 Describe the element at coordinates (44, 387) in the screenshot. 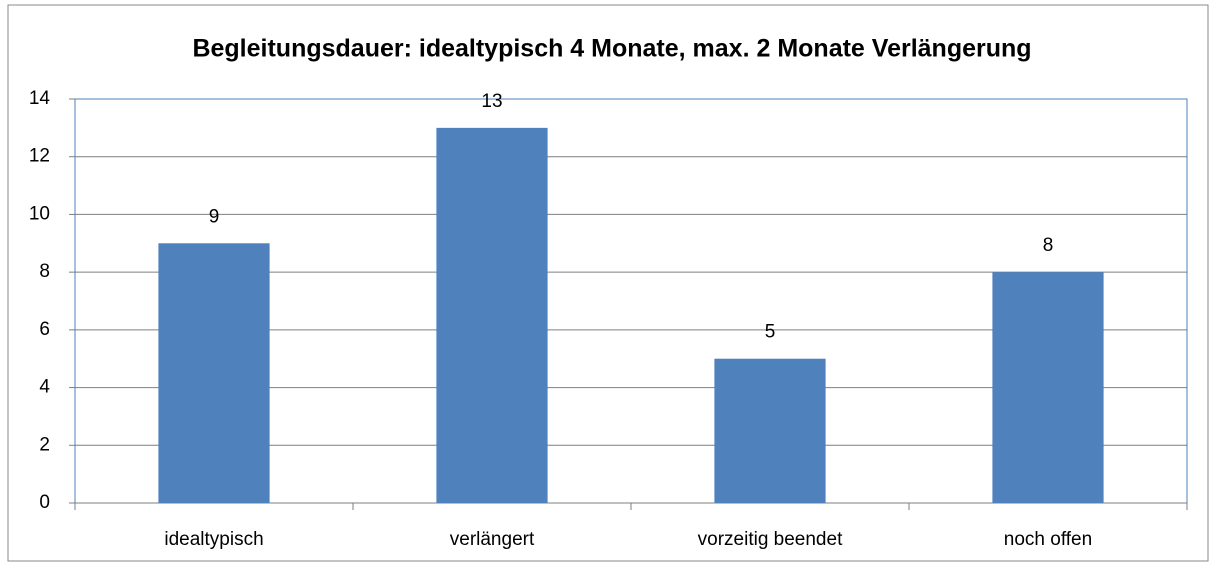

I see `y-tick-label: 4` at that location.